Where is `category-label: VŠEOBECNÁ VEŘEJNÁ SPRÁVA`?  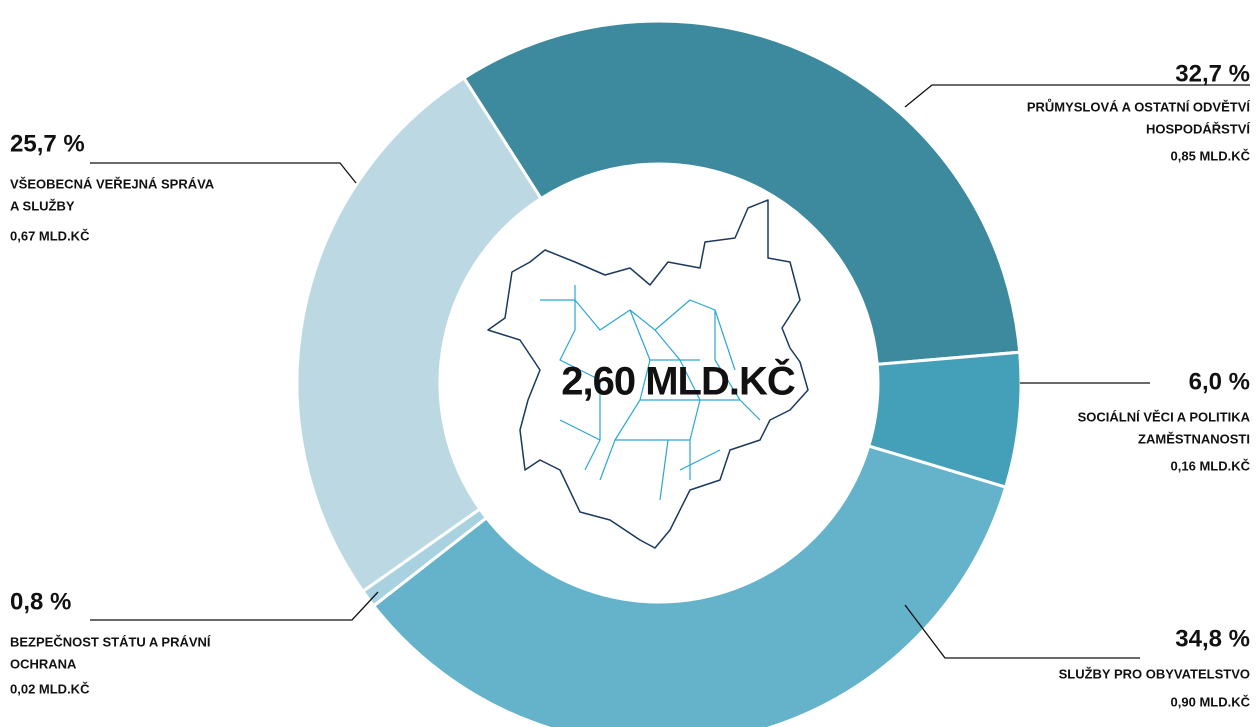
category-label: VŠEOBECNÁ VEŘEJNÁ SPRÁVA is located at coordinates (112, 183).